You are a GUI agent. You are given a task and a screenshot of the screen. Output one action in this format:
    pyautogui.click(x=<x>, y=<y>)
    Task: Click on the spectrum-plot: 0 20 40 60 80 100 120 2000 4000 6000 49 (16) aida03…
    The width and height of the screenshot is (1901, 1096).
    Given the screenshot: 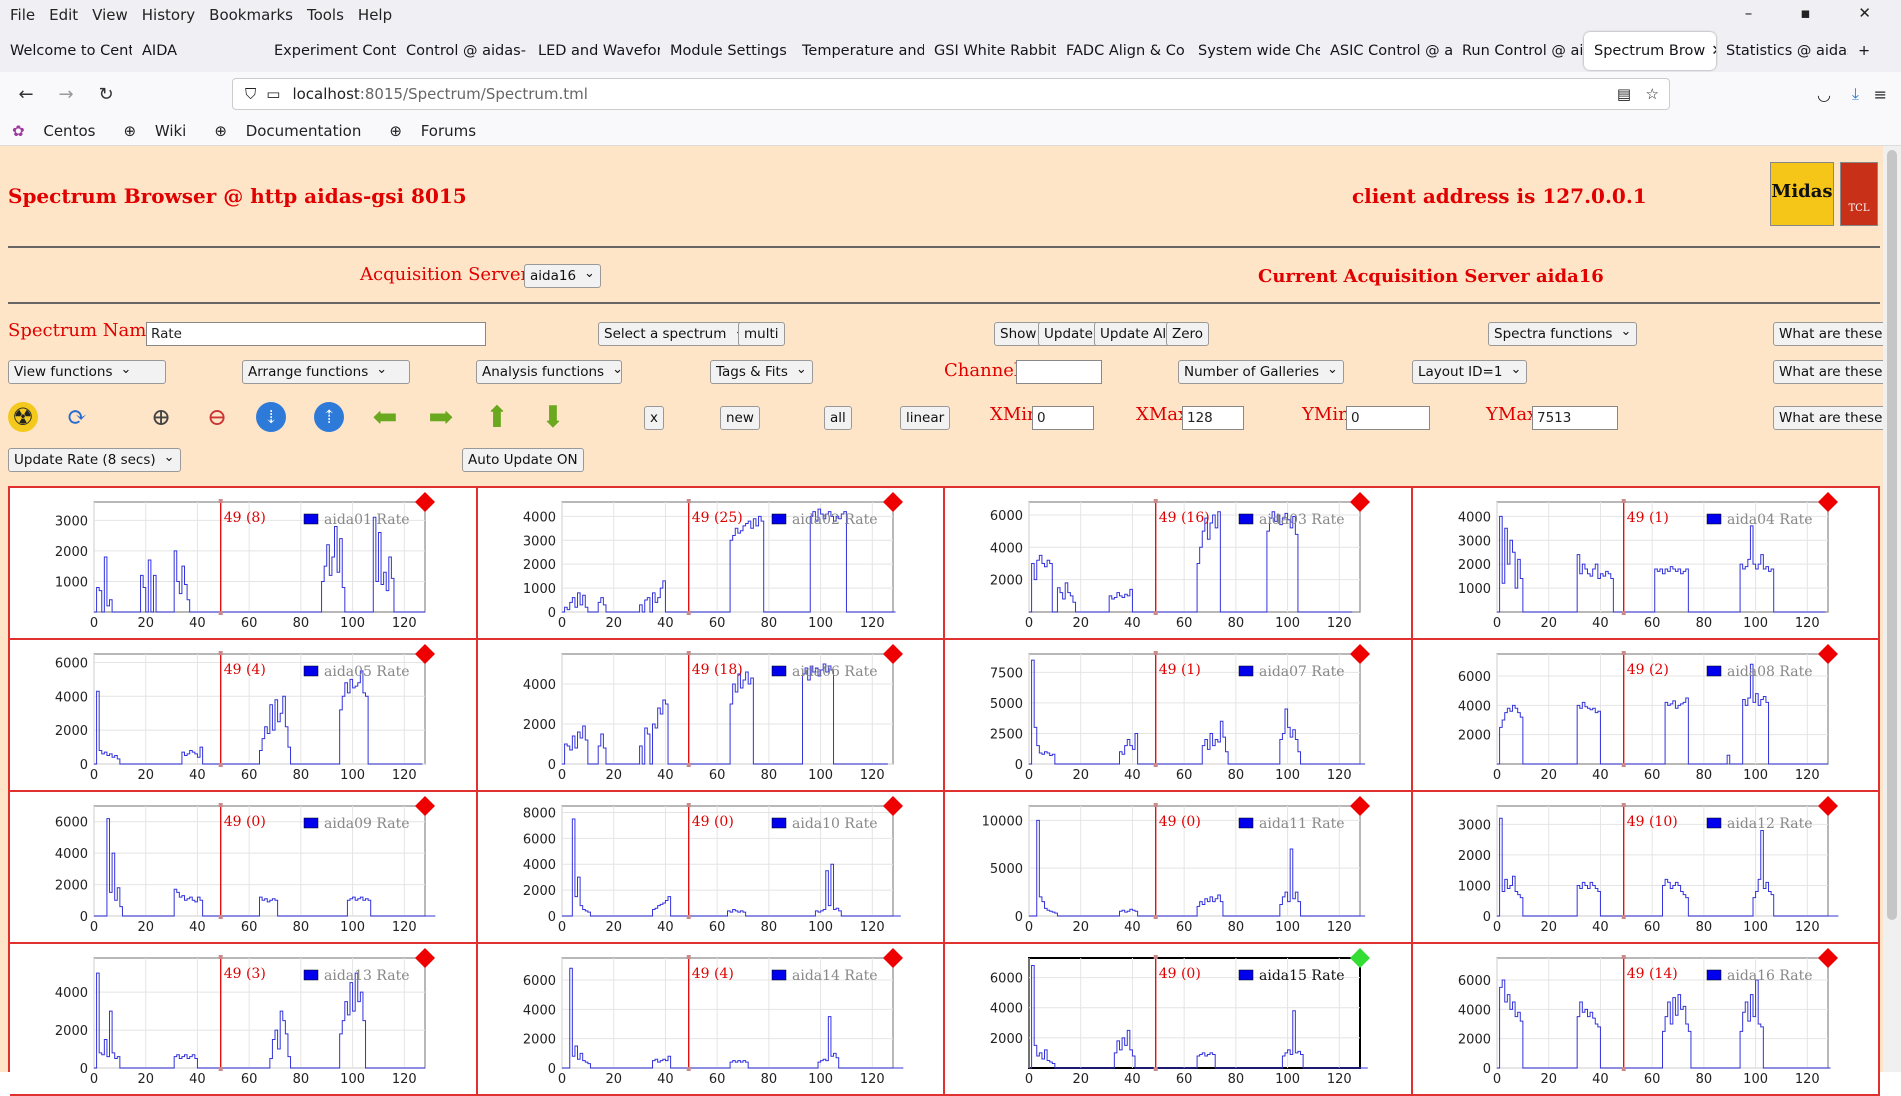 What is the action you would take?
    pyautogui.click(x=1178, y=563)
    